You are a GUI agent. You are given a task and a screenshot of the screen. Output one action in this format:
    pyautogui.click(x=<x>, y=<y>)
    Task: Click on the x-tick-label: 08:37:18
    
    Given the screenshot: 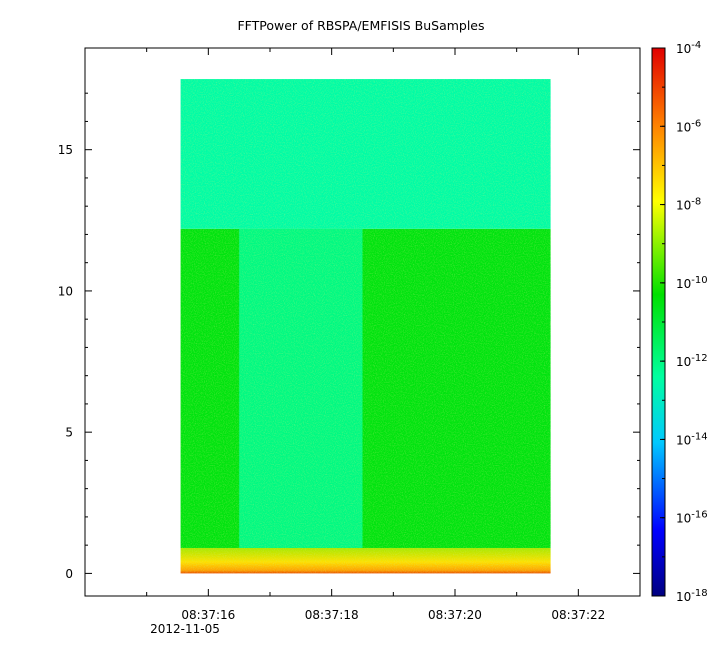 What is the action you would take?
    pyautogui.click(x=332, y=615)
    